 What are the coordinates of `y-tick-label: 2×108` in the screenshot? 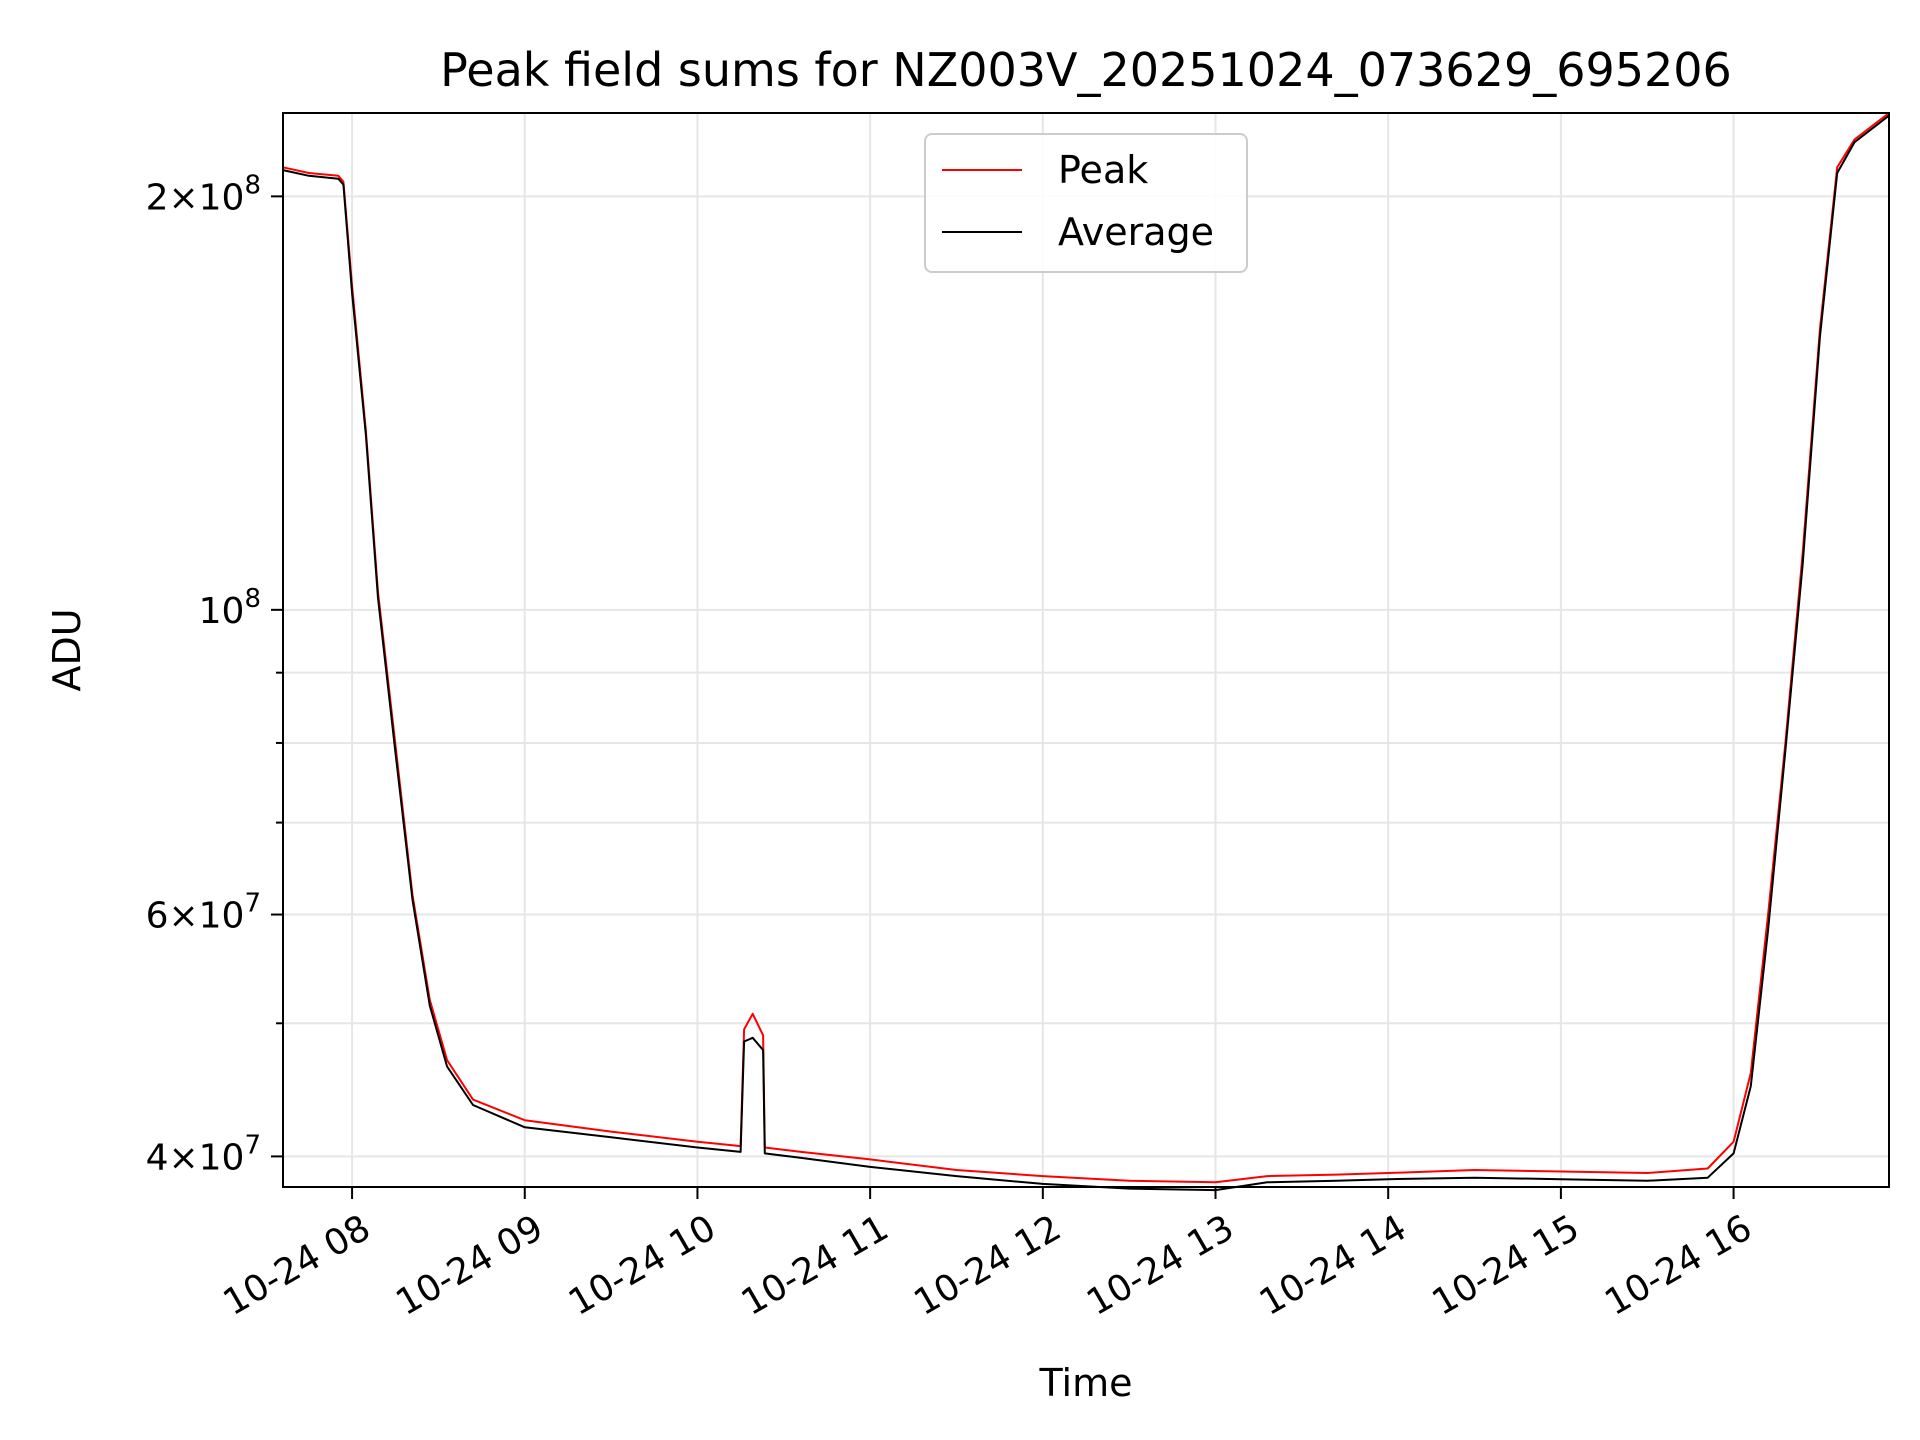 It's located at (203, 194).